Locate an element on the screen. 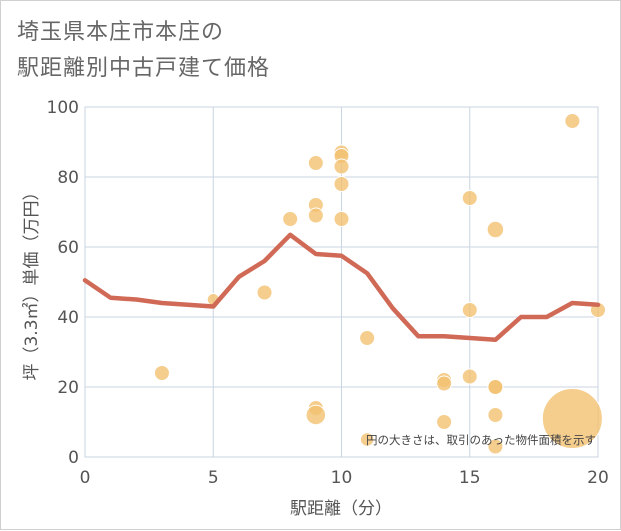 Image resolution: width=621 pixels, height=531 pixels. y-tick-label-4: 80 is located at coordinates (68, 178).